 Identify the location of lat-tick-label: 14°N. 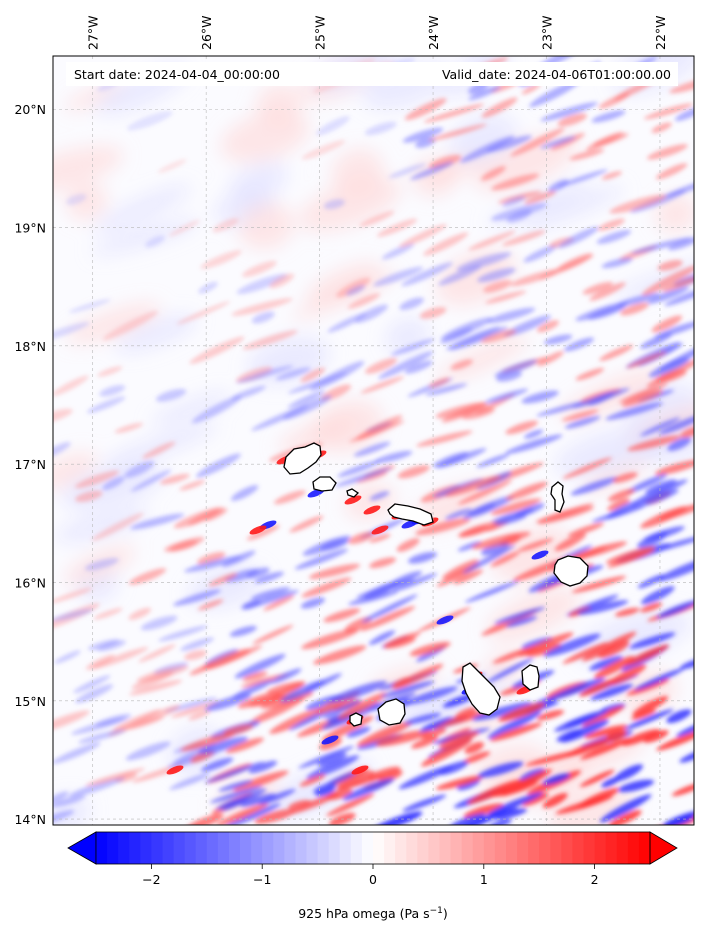
(30, 819).